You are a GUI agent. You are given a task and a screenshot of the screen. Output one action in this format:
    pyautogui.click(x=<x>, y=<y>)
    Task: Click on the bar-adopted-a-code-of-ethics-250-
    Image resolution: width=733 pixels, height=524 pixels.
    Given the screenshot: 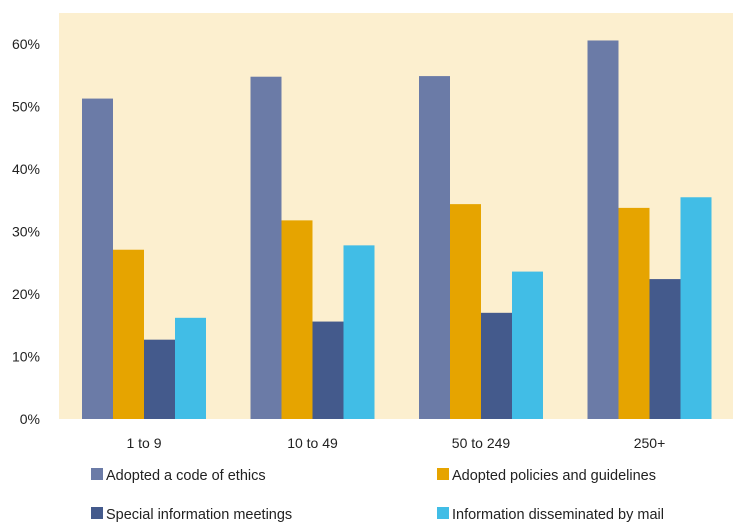 What is the action you would take?
    pyautogui.click(x=603, y=229)
    